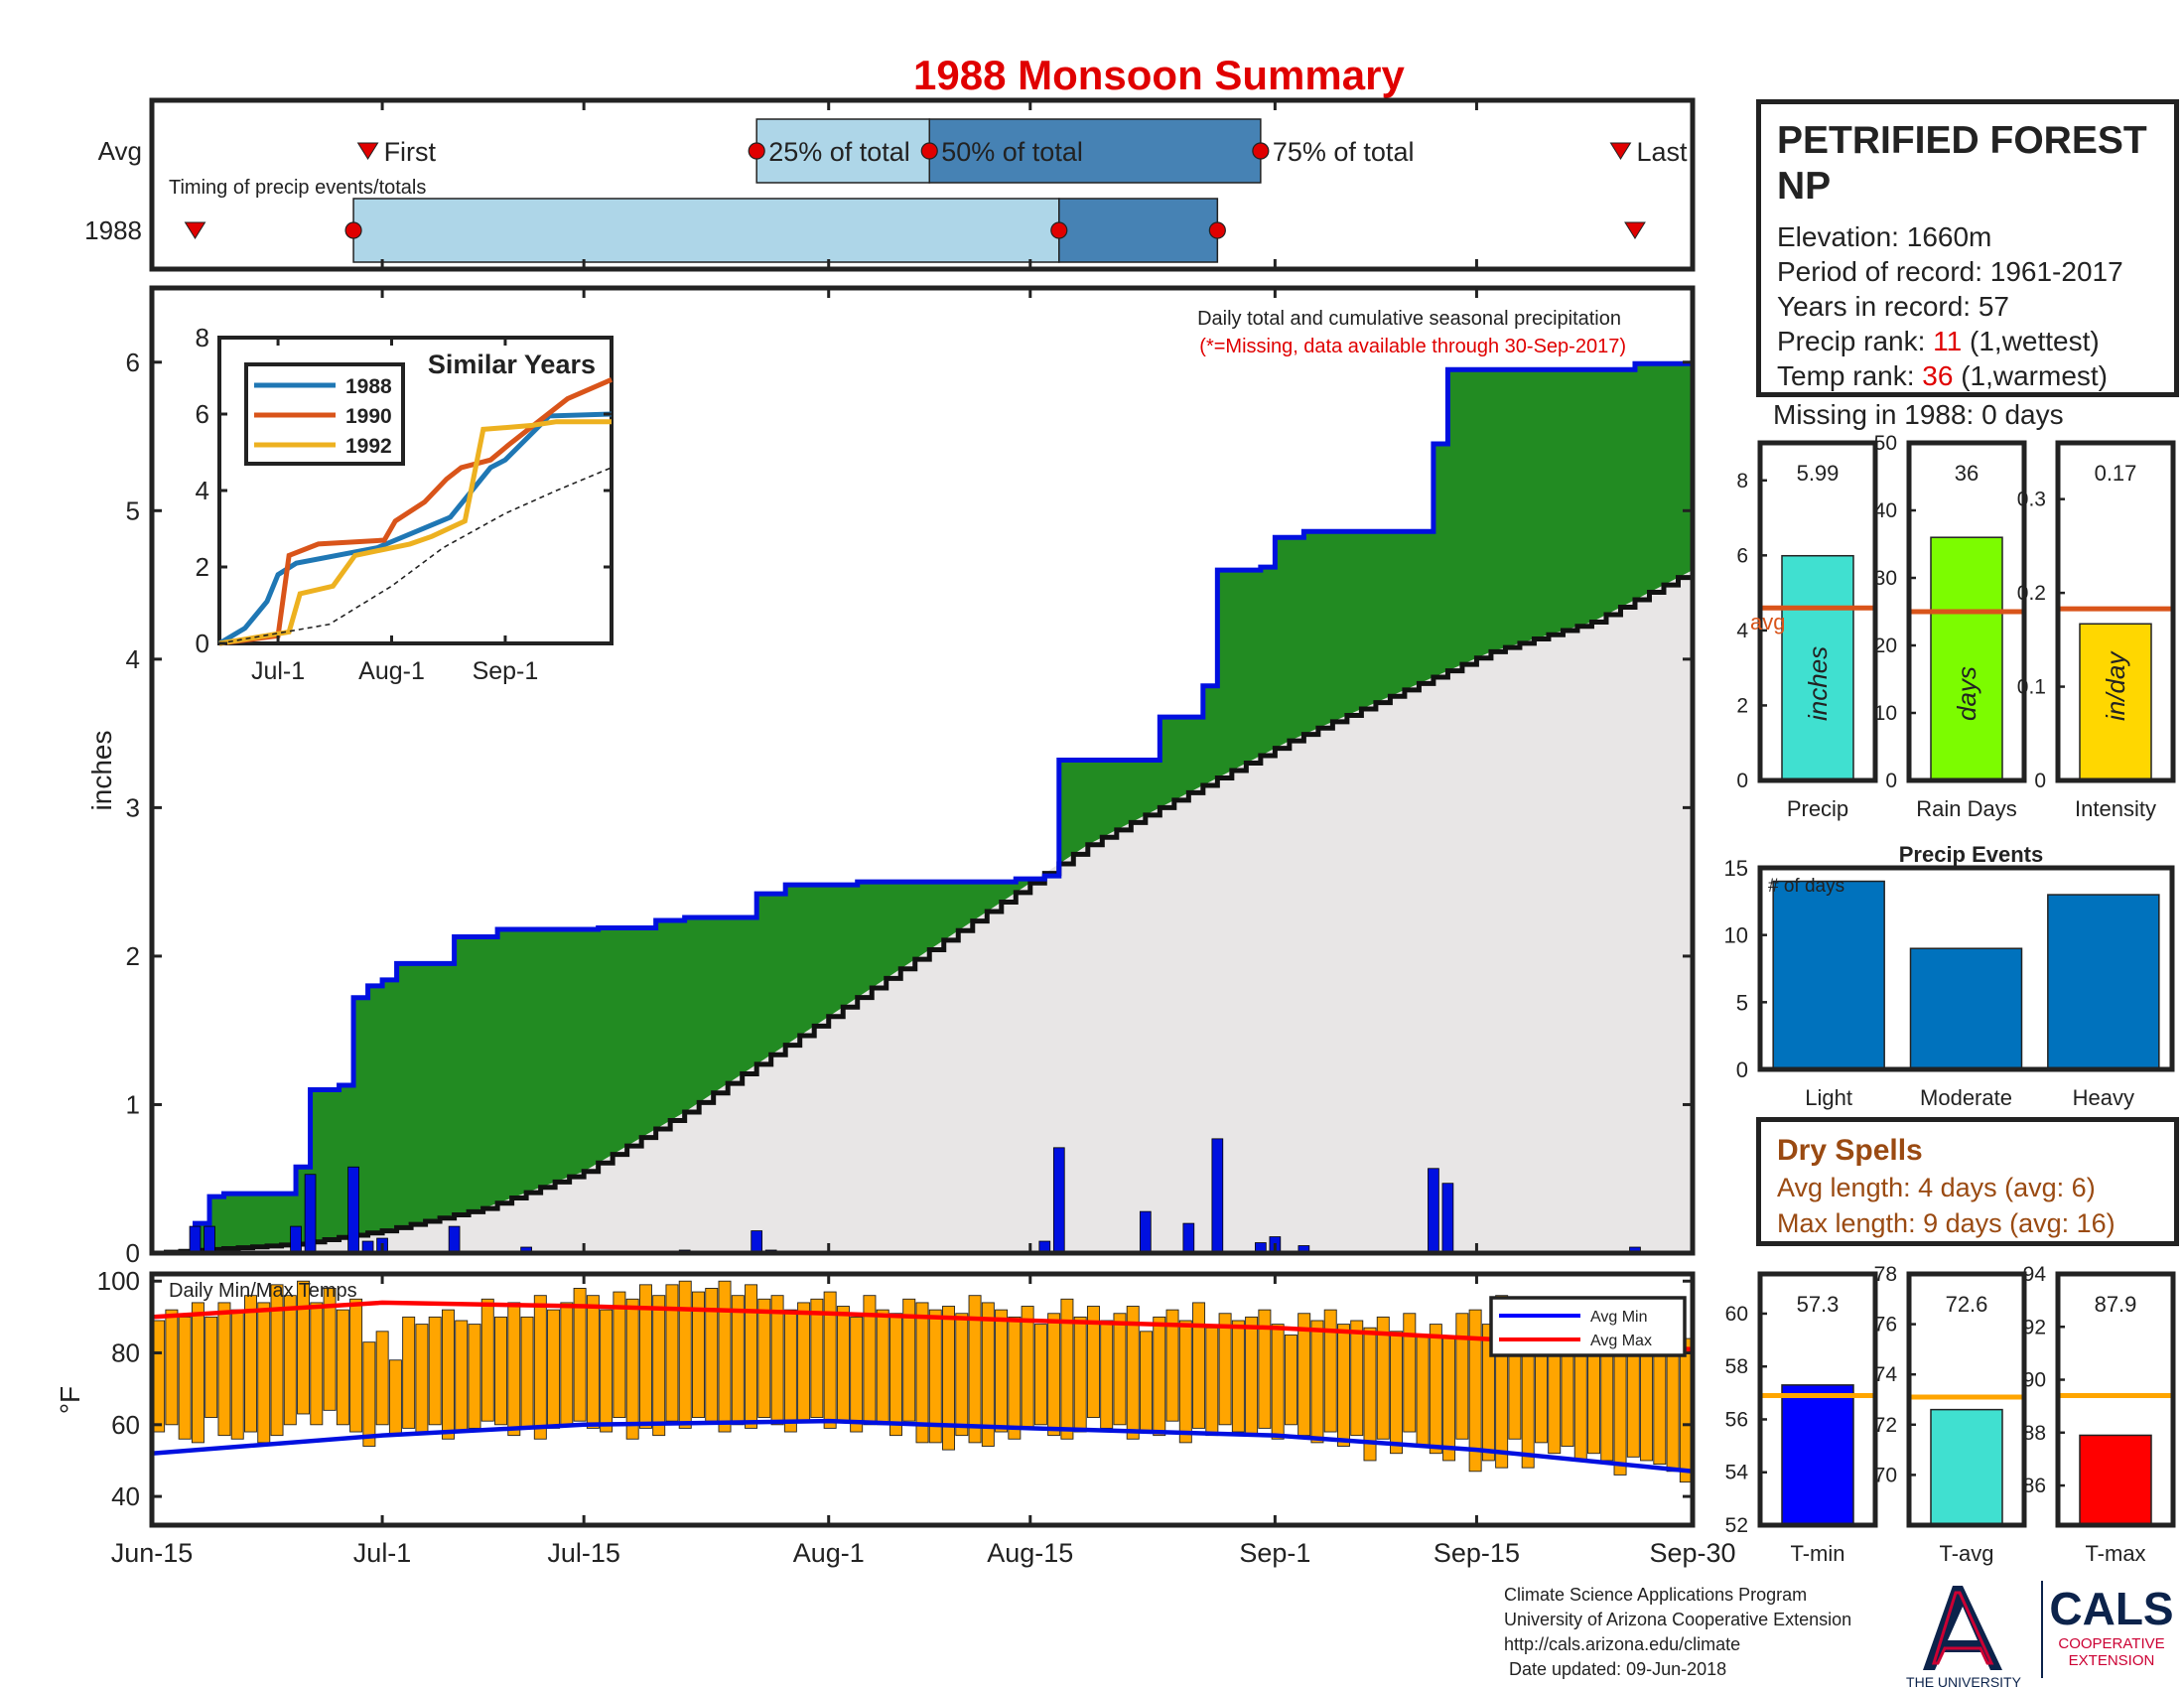 The width and height of the screenshot is (2184, 1688). Describe the element at coordinates (1966, 808) in the screenshot. I see `stat-x-label: Rain Days` at that location.